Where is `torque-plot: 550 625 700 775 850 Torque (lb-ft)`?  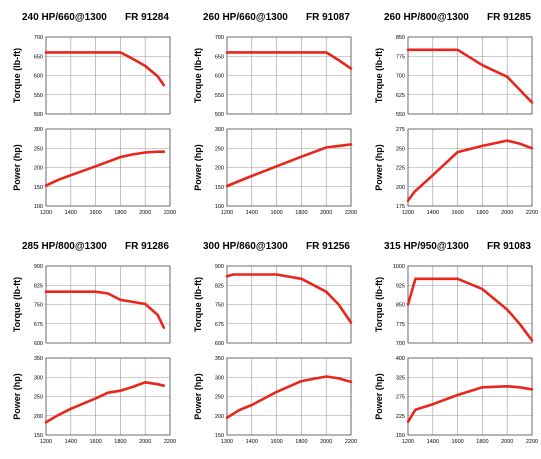
torque-plot: 550 625 700 775 850 Torque (lb-ft) is located at coordinates (454, 76).